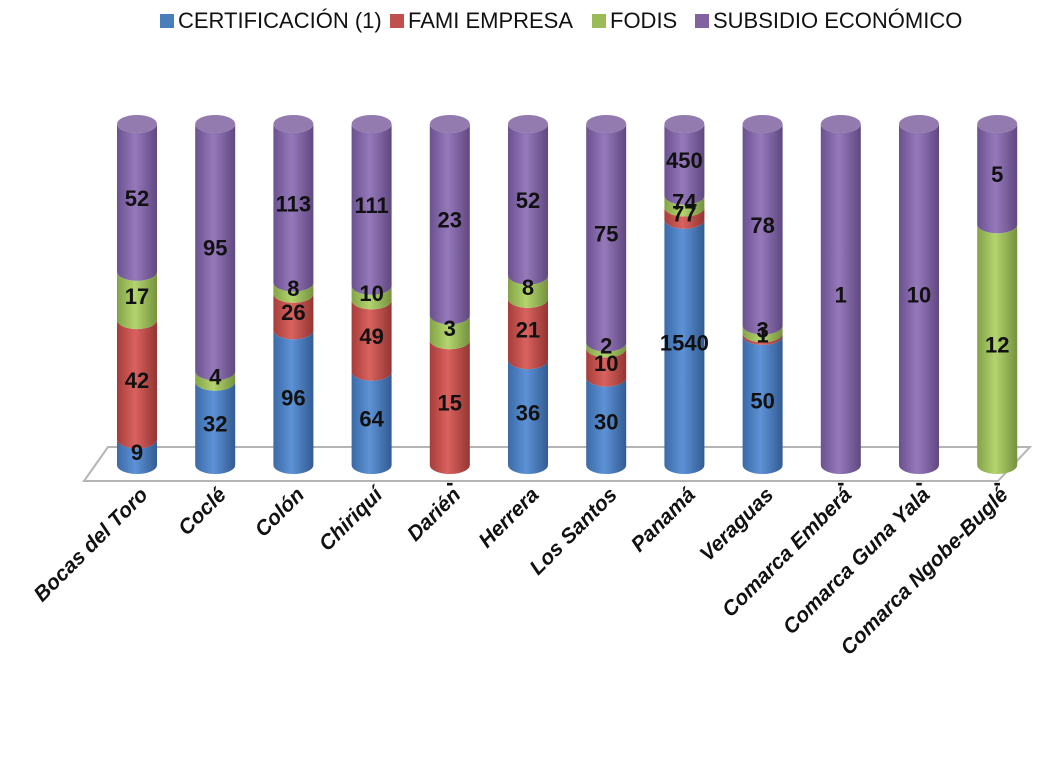 The image size is (1038, 759). Describe the element at coordinates (202, 511) in the screenshot. I see `category-label-cocle: Coclé` at that location.